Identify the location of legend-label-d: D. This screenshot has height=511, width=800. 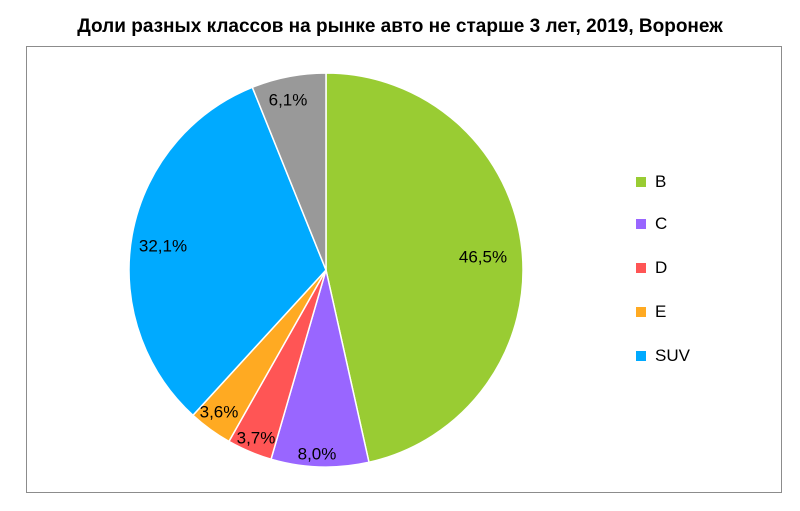
(661, 267).